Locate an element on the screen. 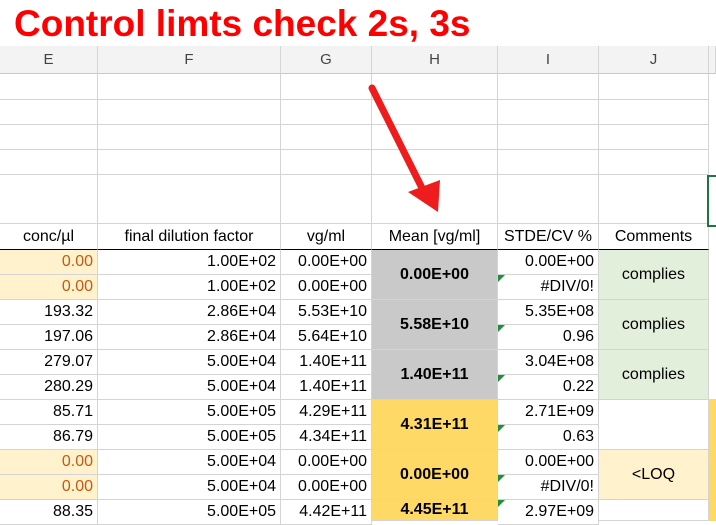 Image resolution: width=716 pixels, height=525 pixels. stde-cell: 2.71E+09 is located at coordinates (548, 412).